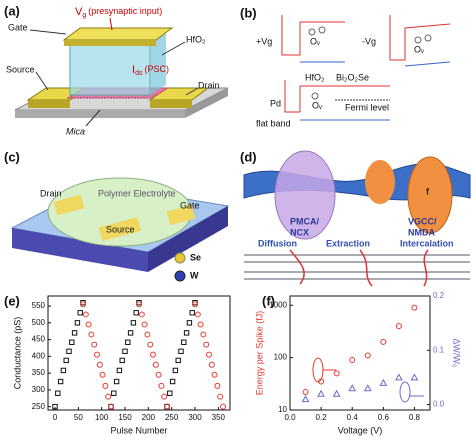 This screenshot has height=440, width=474. What do you see at coordinates (181, 215) in the screenshot?
I see `gate-electrode` at bounding box center [181, 215].